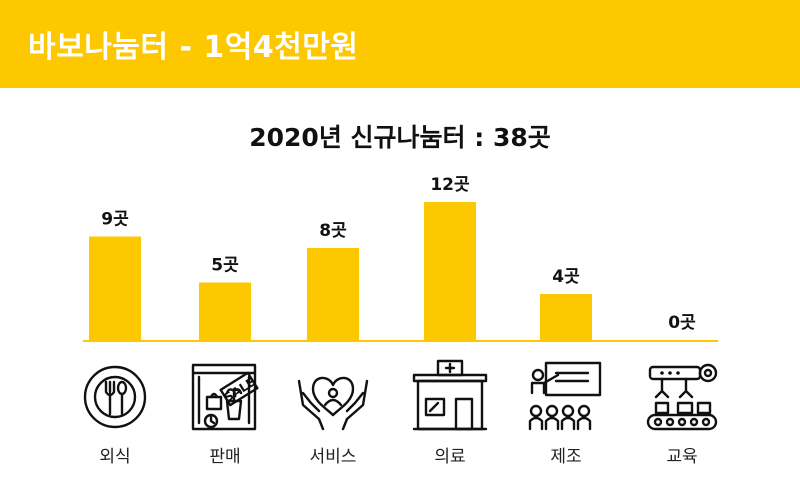 The width and height of the screenshot is (800, 500). What do you see at coordinates (566, 277) in the screenshot?
I see `bar-value-label: 4곳` at bounding box center [566, 277].